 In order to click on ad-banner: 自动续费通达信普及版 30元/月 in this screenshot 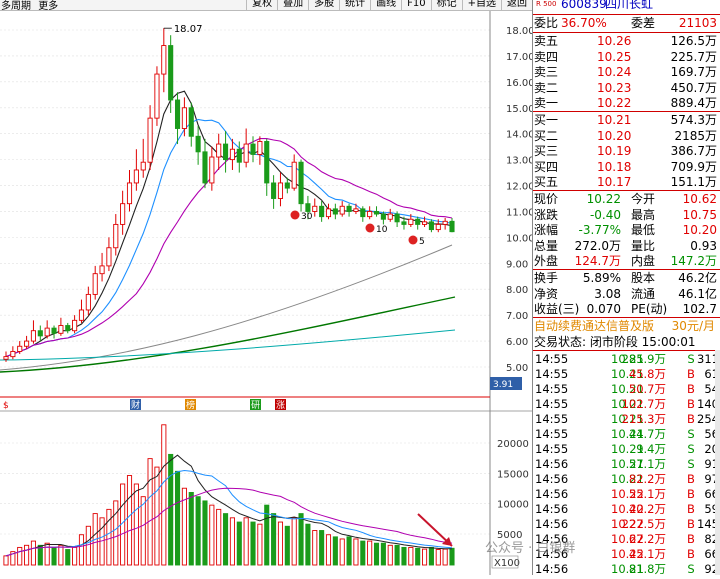, I will do `click(626, 326)`.